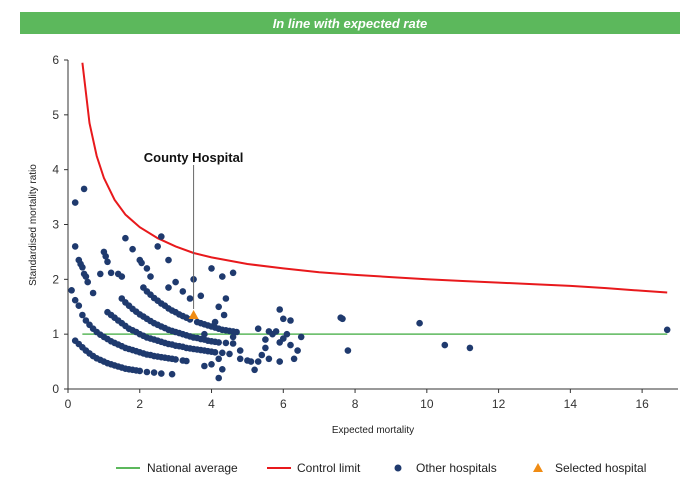 This screenshot has width=700, height=500. Describe the element at coordinates (55, 60) in the screenshot. I see `y-tick-label: 6` at that location.